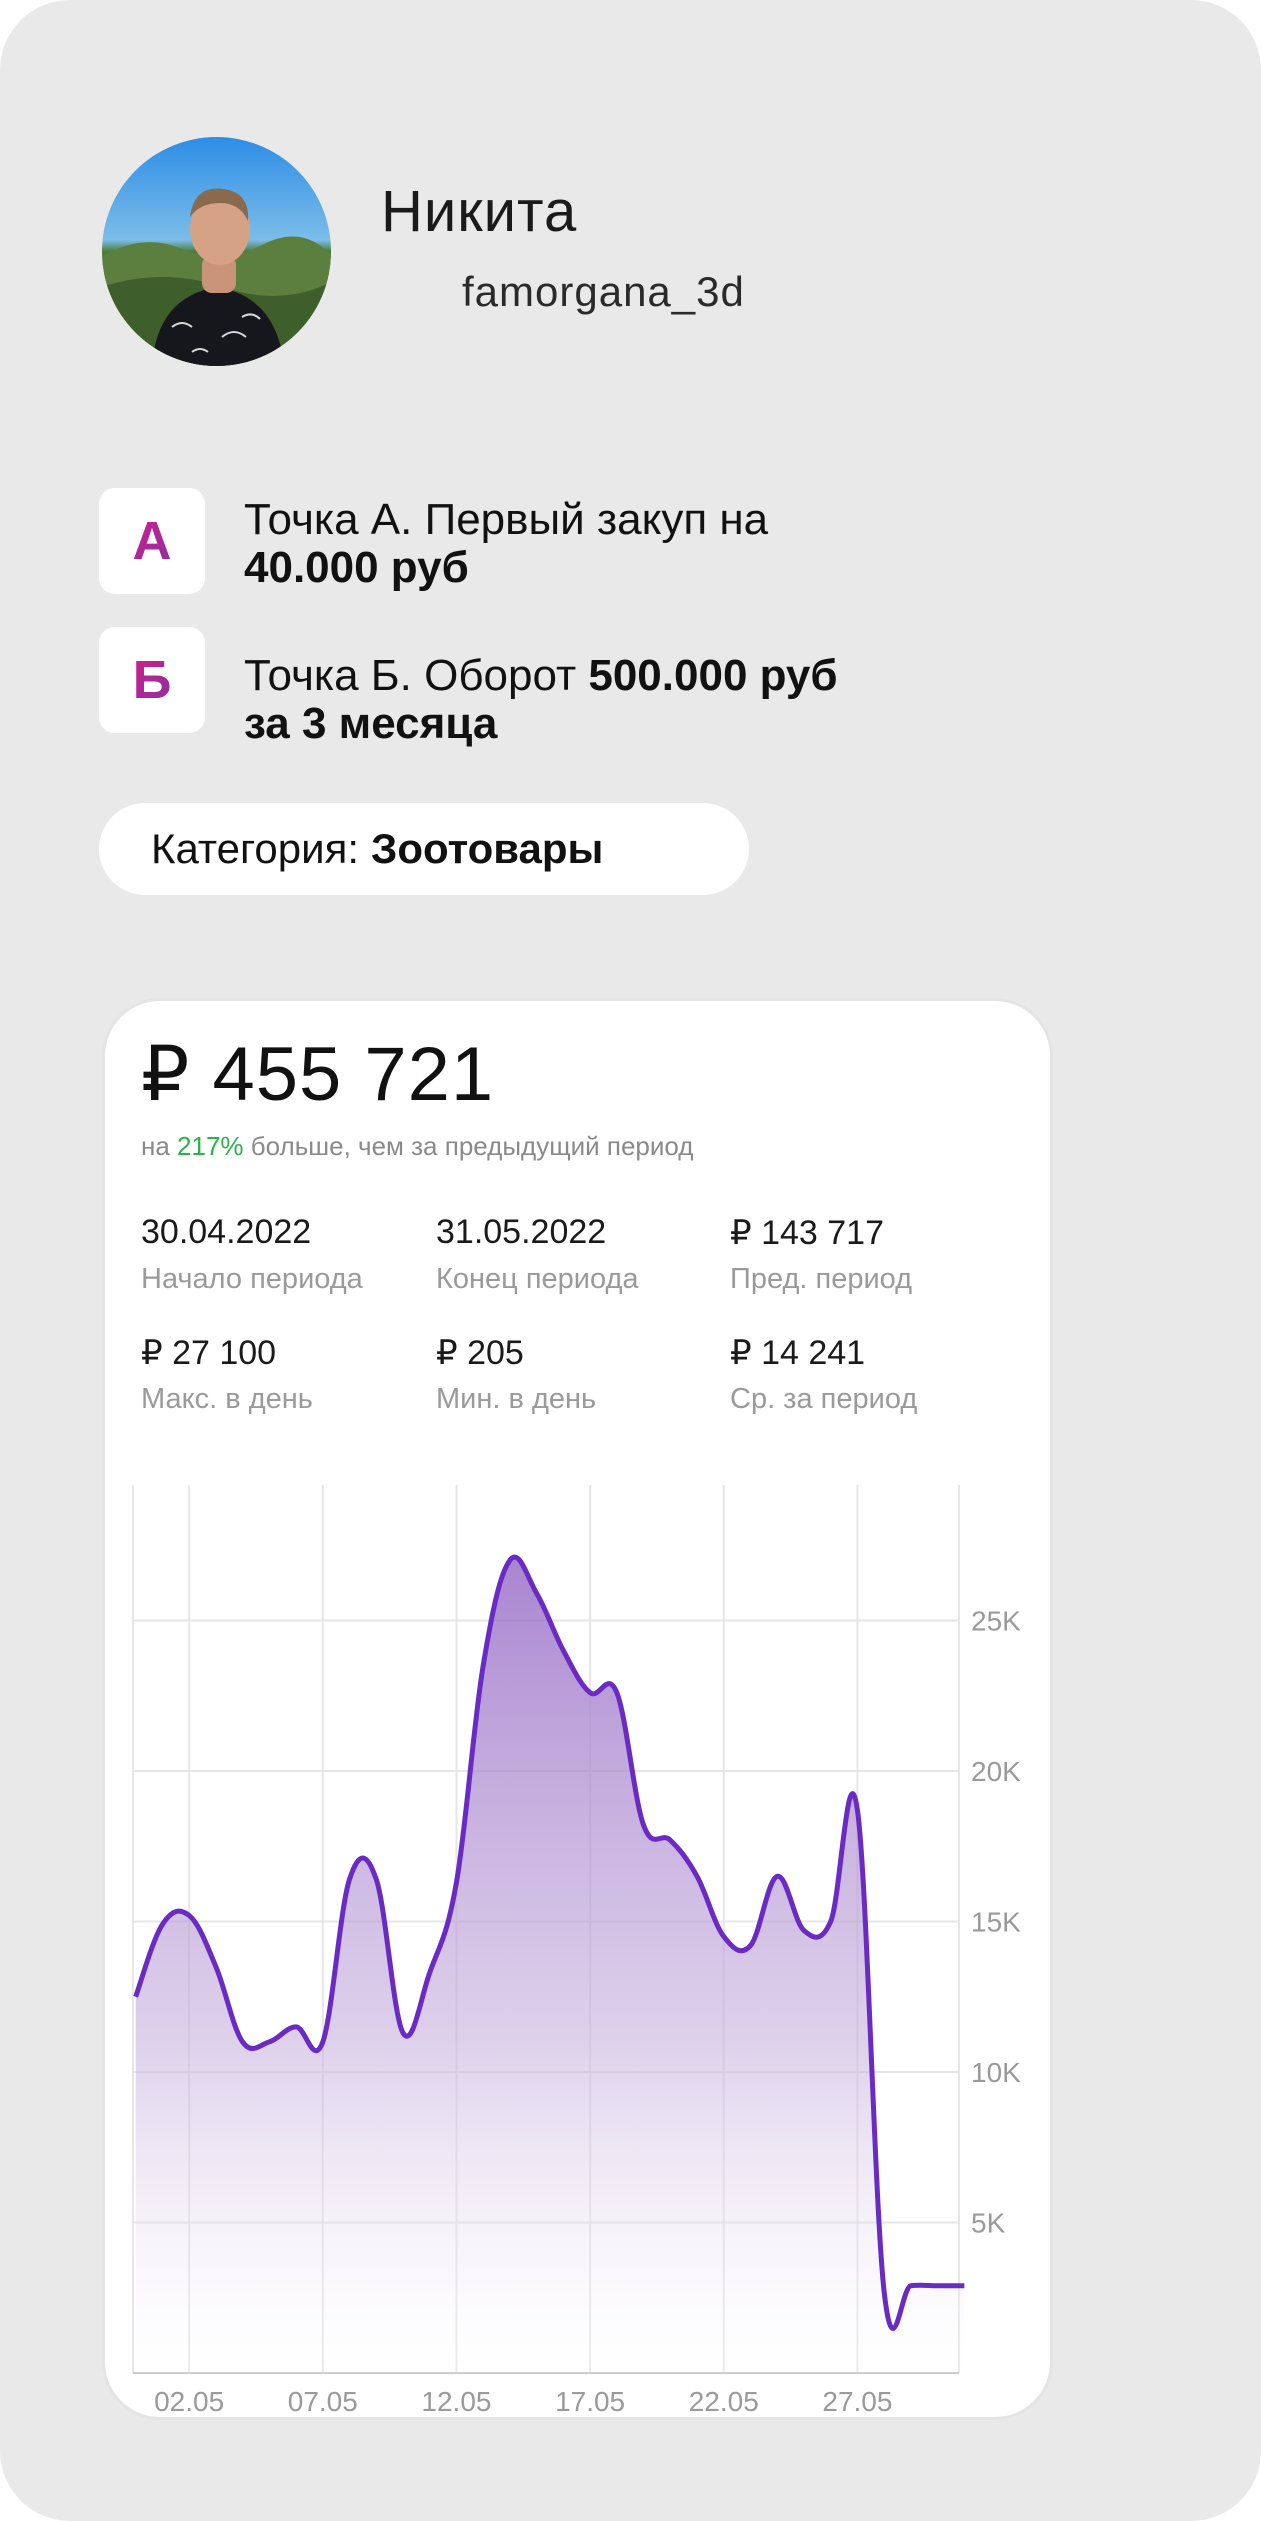 The height and width of the screenshot is (2521, 1261). I want to click on stat-avg-period: ₽ 14 241, so click(798, 1353).